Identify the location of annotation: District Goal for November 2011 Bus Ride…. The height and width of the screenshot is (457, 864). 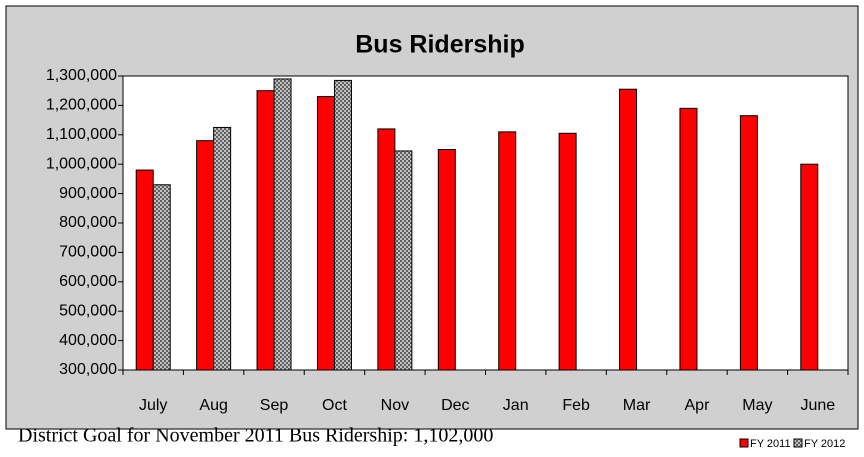
(255, 436).